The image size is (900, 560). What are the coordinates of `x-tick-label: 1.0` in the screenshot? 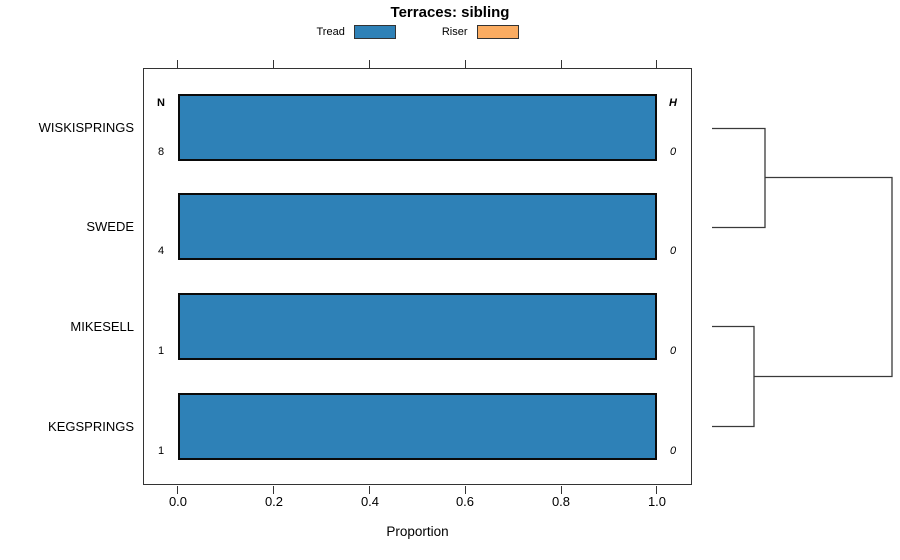 It's located at (657, 501).